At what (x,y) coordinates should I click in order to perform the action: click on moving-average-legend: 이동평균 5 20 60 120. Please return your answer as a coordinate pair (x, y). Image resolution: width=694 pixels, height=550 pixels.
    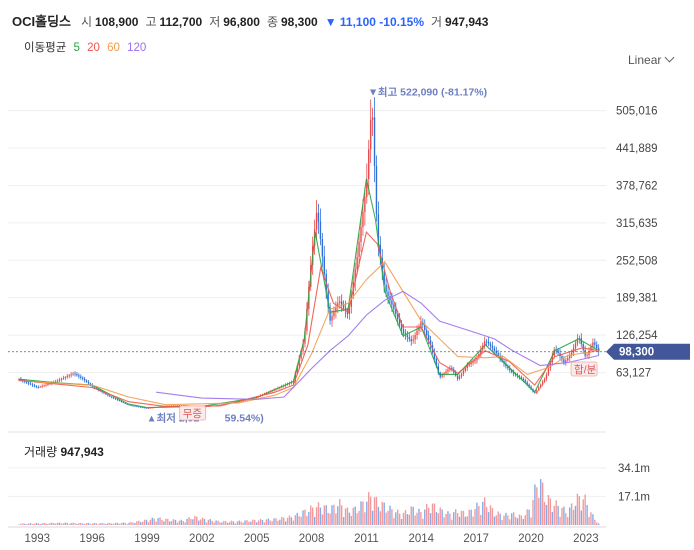
    Looking at the image, I should click on (87, 47).